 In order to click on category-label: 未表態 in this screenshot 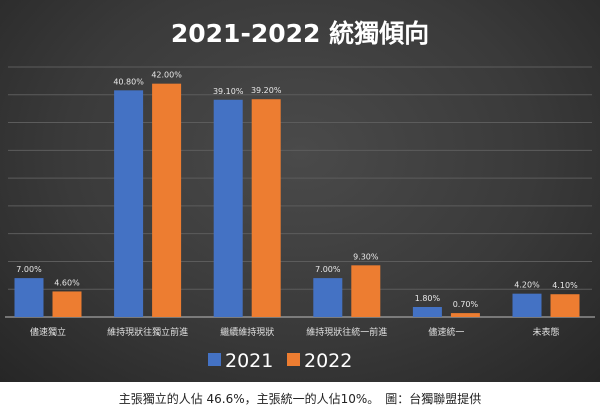, I will do `click(545, 332)`.